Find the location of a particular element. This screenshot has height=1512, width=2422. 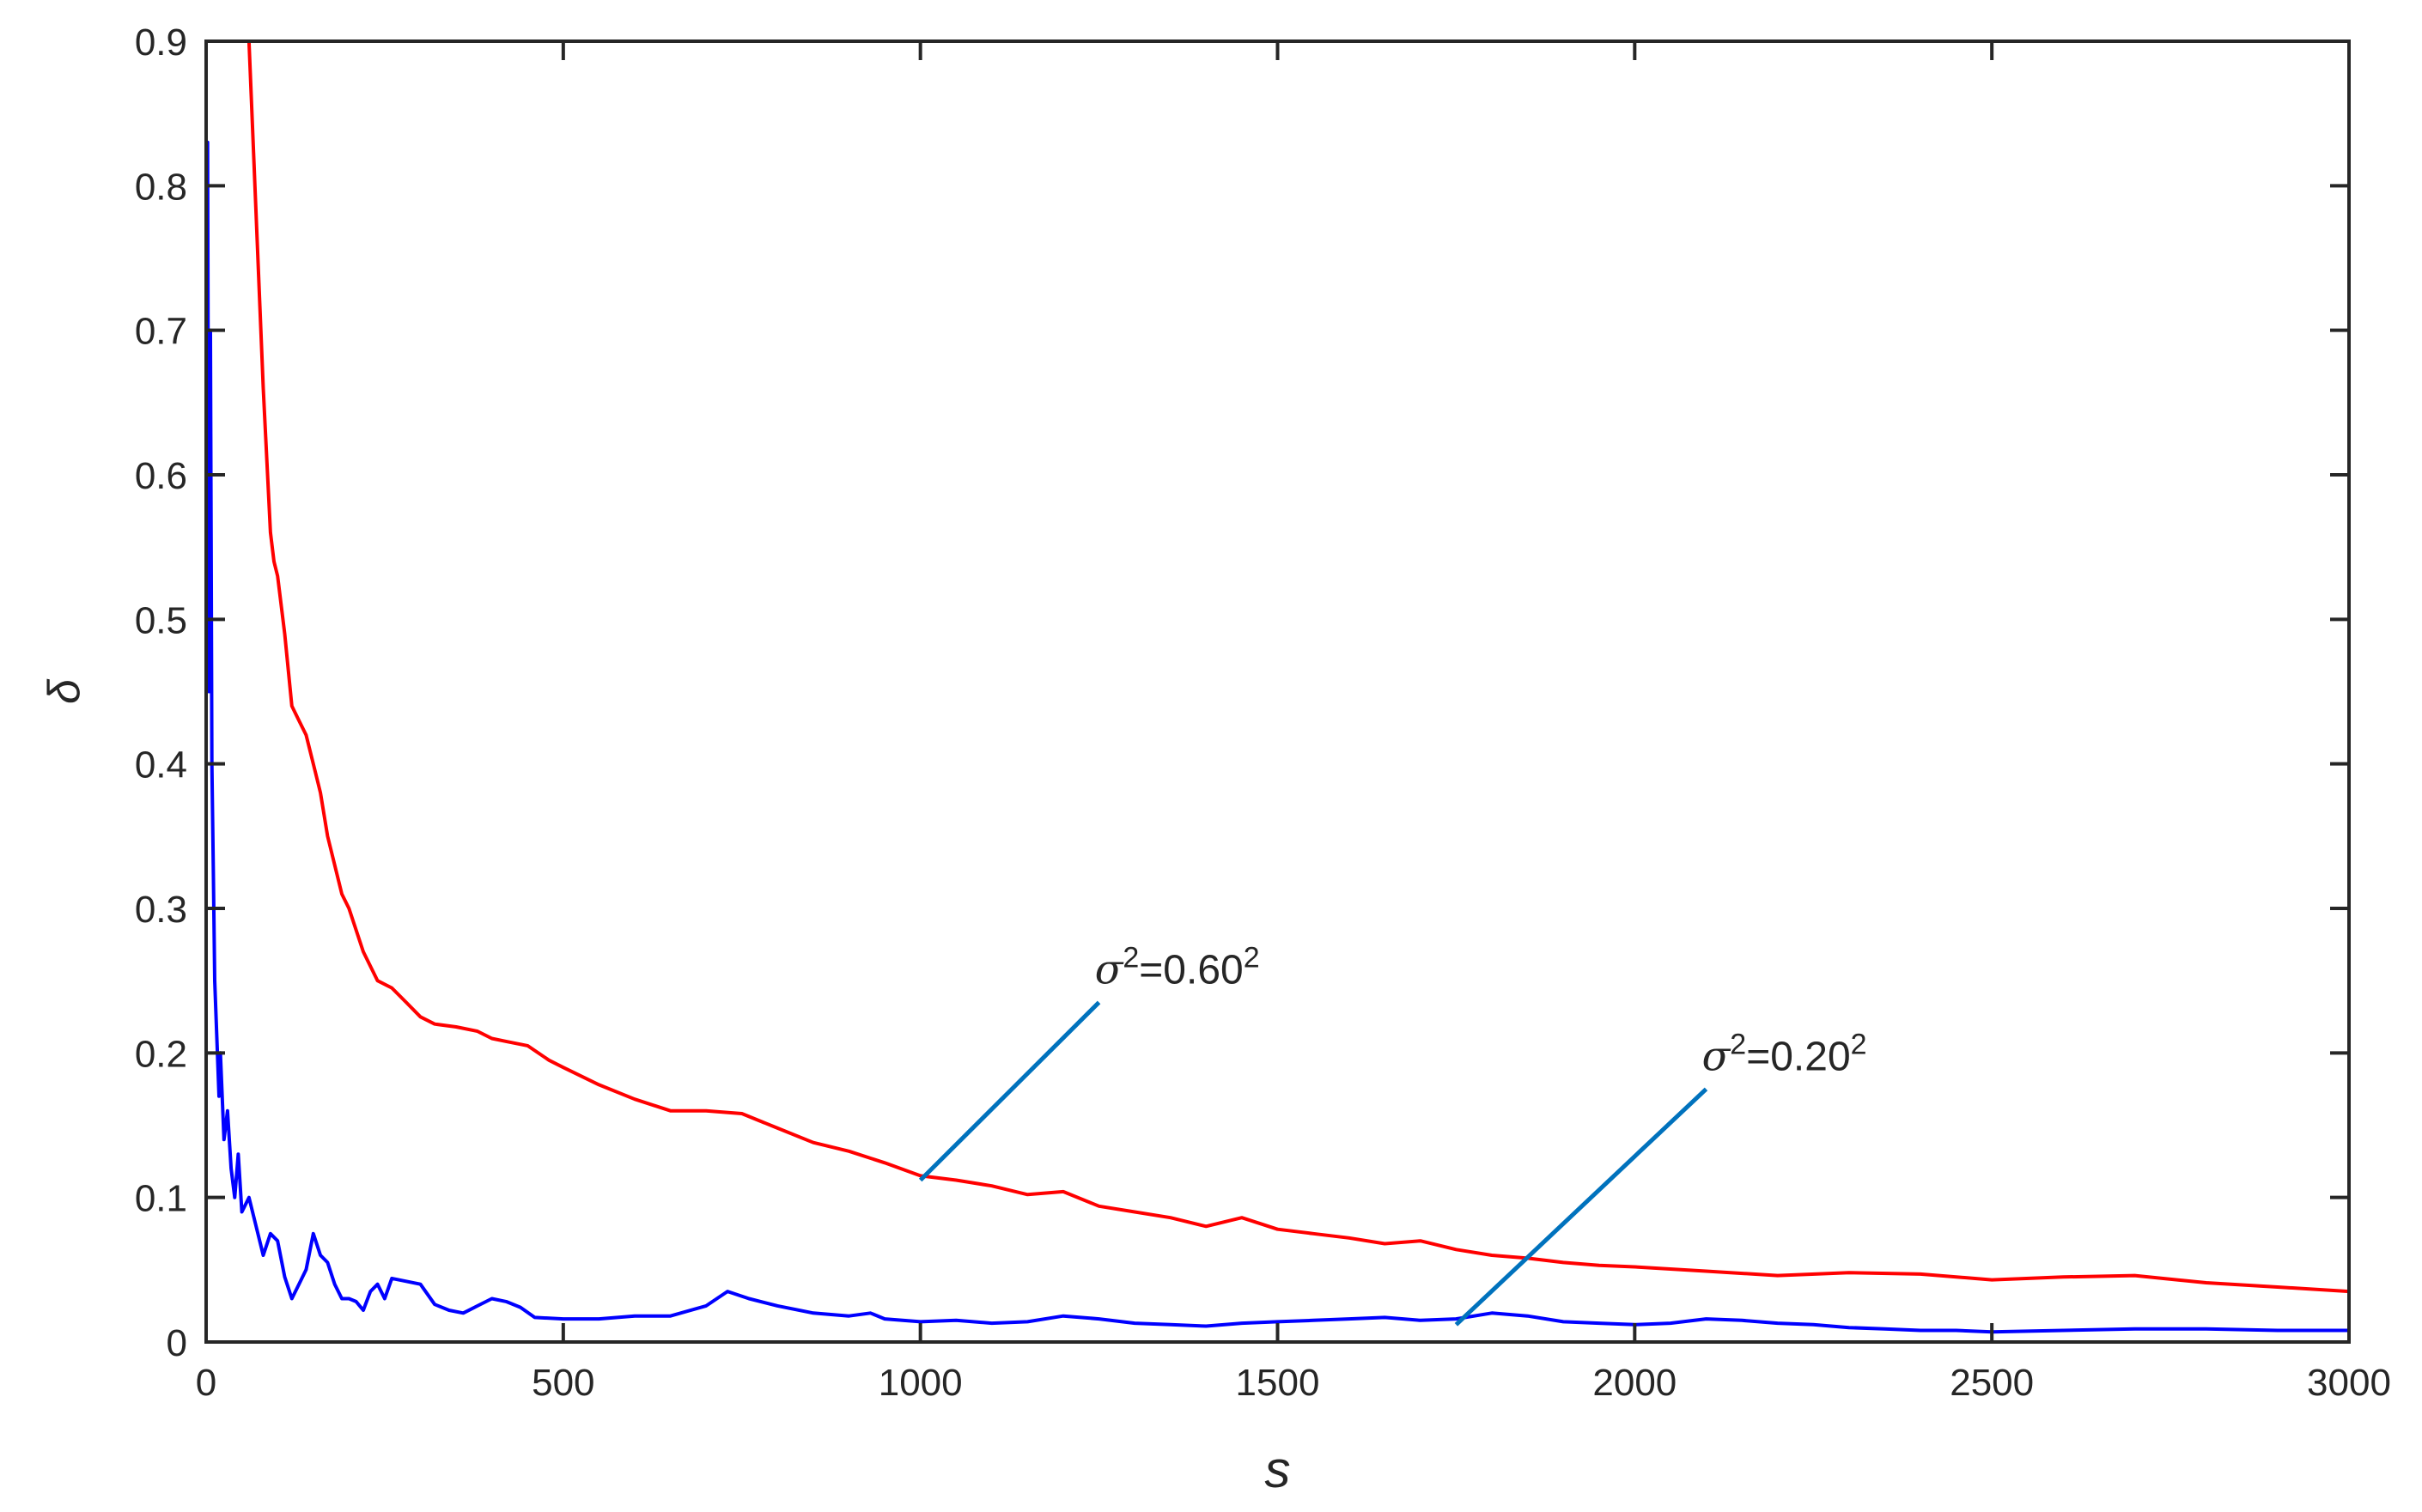

x-tick-label: 1000 is located at coordinates (921, 1383).